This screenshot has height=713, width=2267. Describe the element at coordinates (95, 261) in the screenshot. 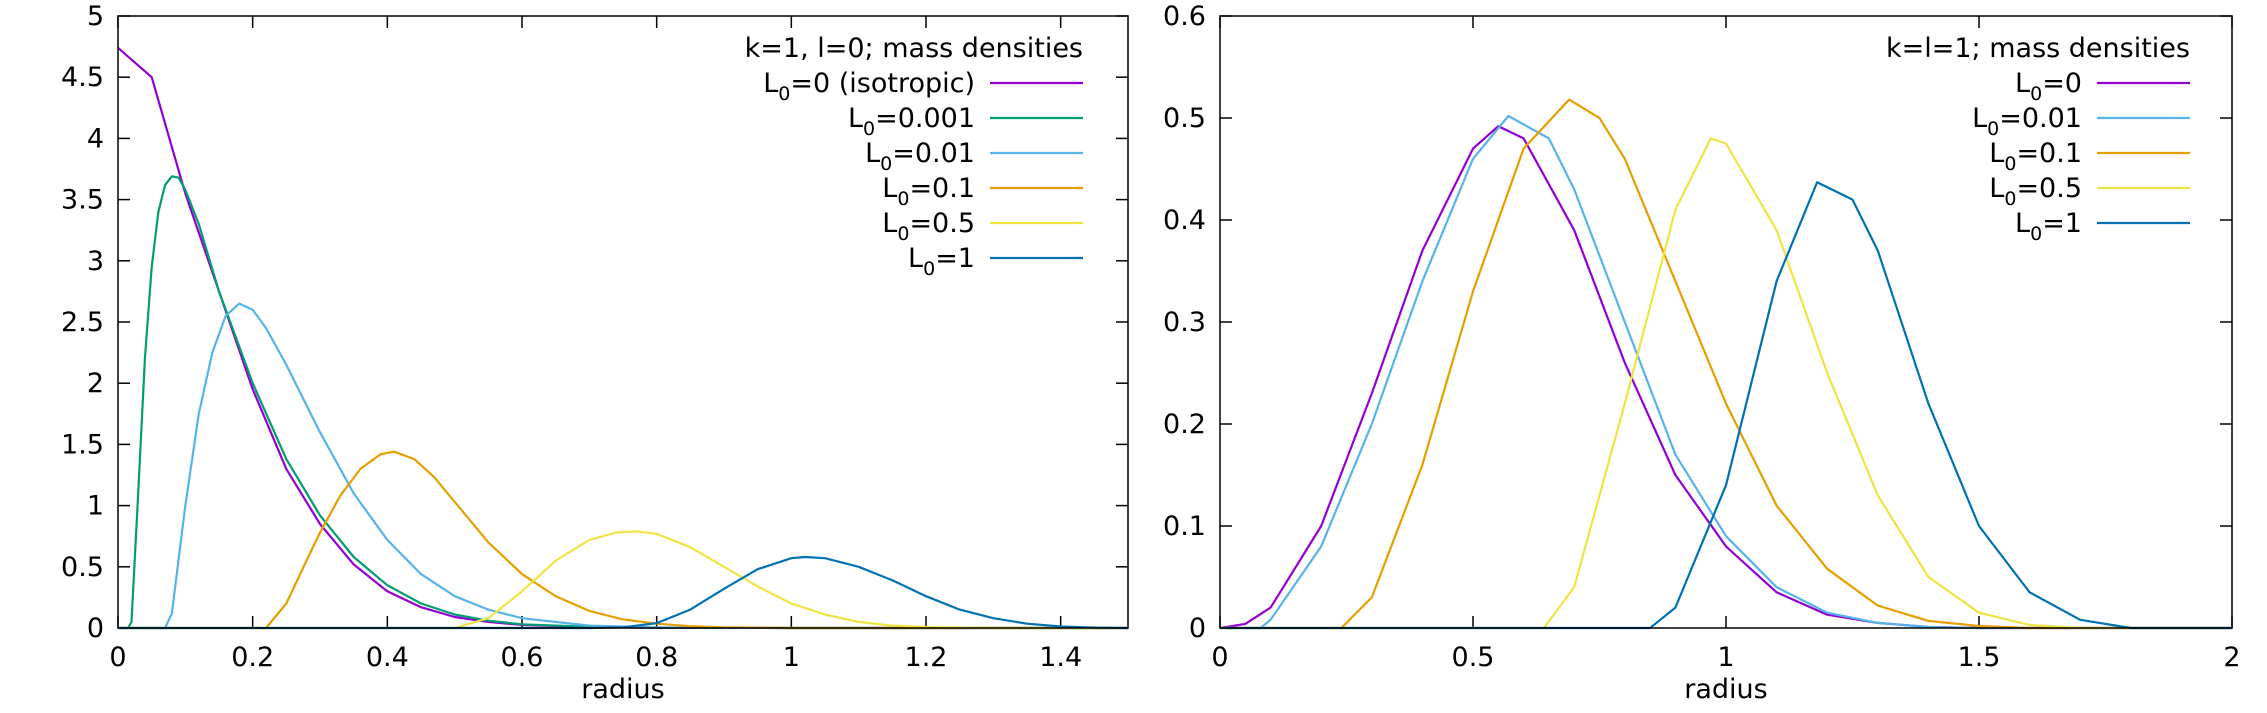

I see `y-tick-label: 3` at that location.